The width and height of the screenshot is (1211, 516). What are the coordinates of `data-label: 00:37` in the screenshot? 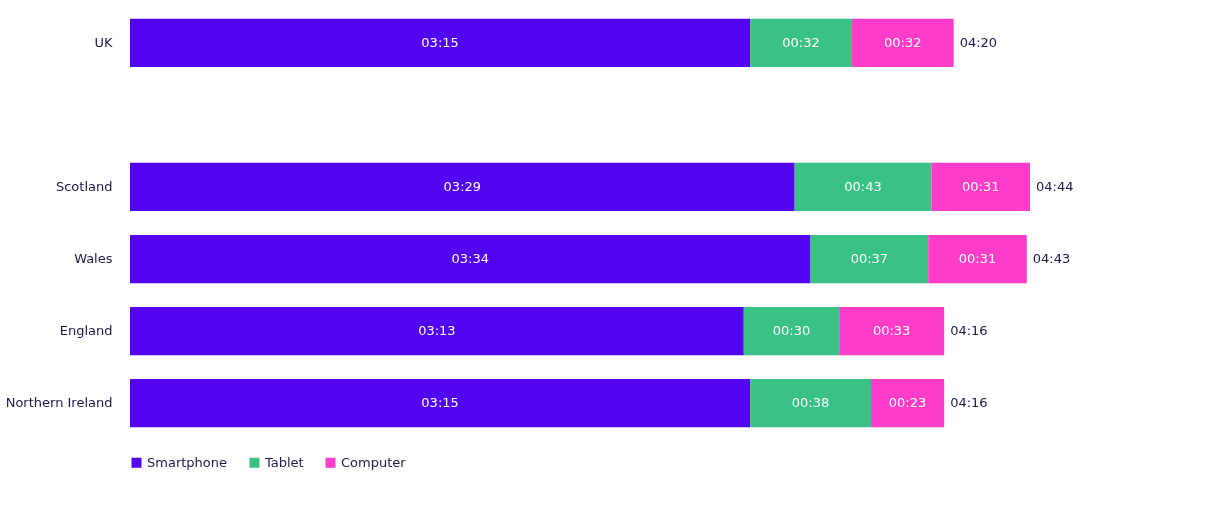 It's located at (869, 259).